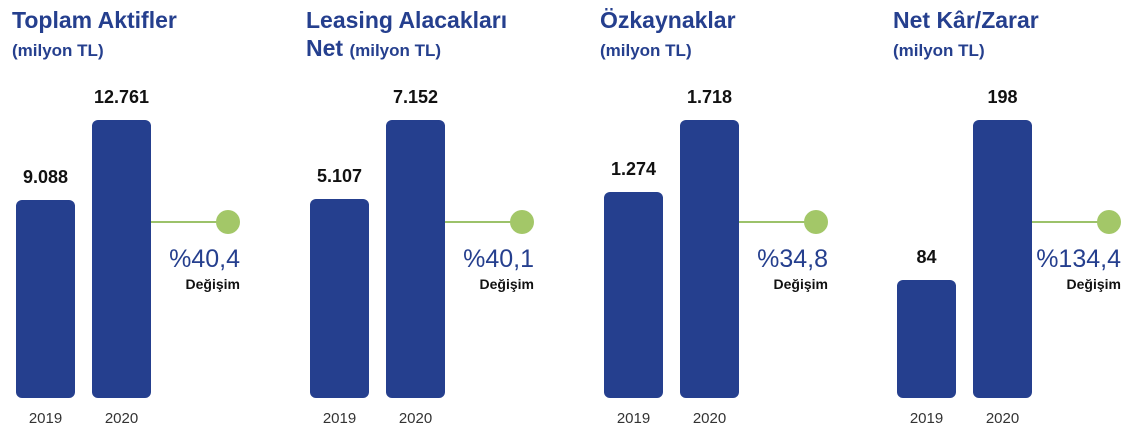 This screenshot has height=444, width=1122. I want to click on chart-title: Toplam Aktifler (milyon TL), so click(94, 35).